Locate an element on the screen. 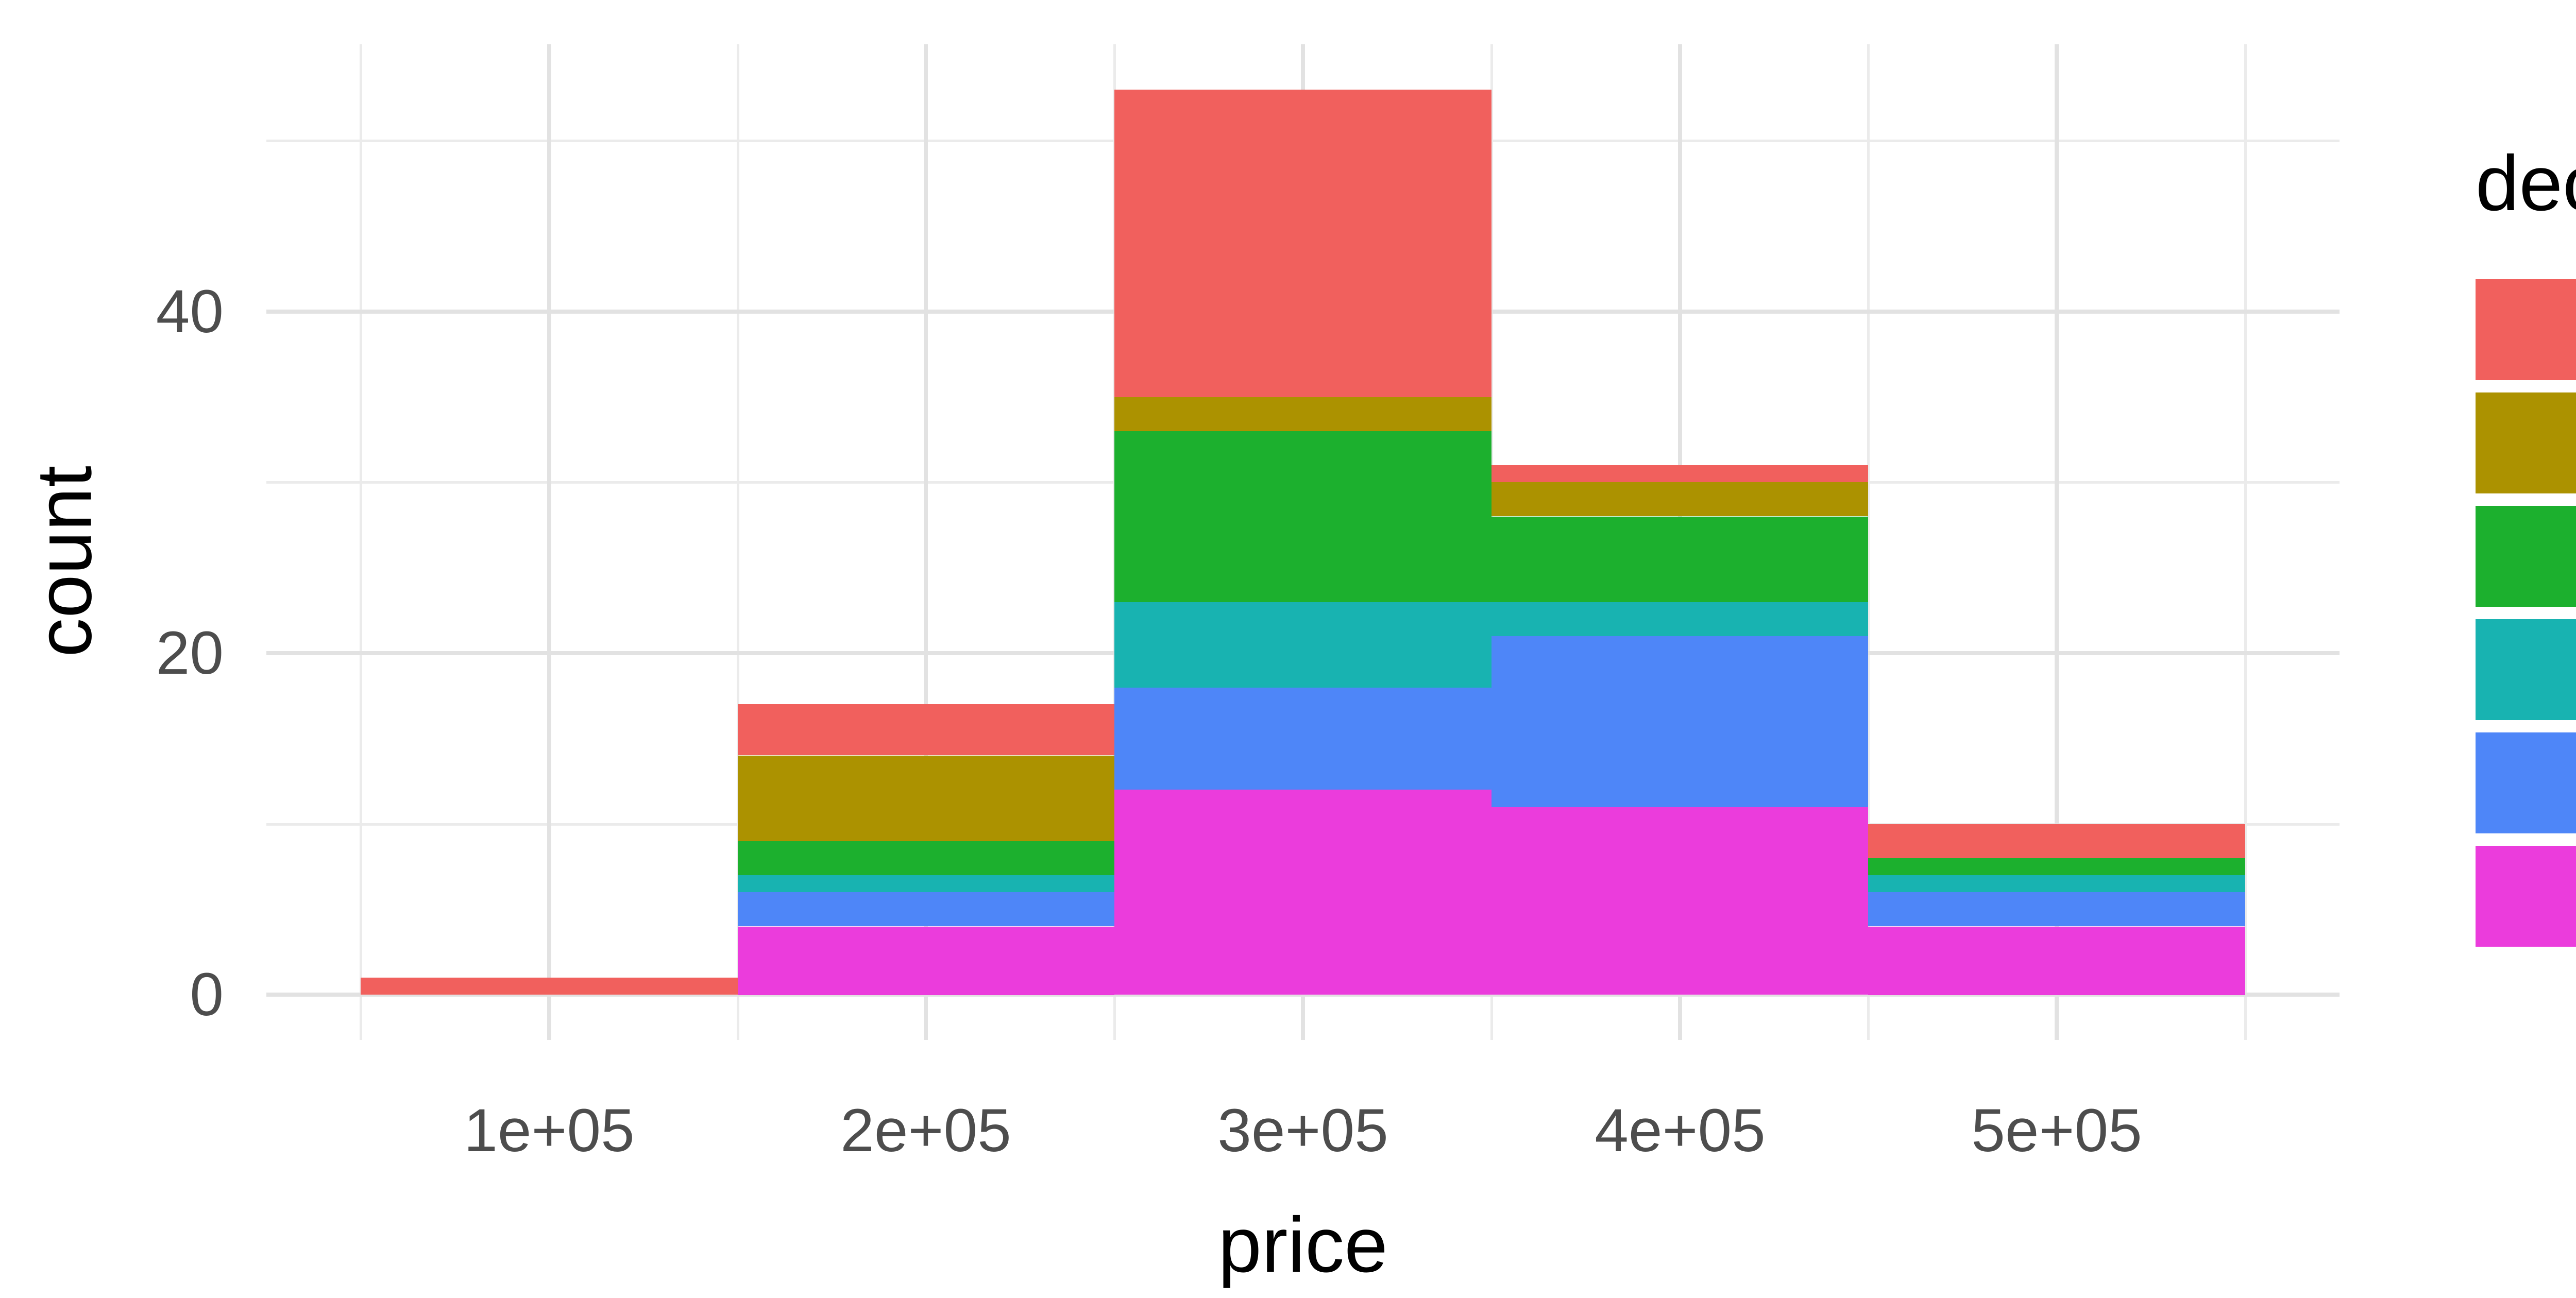  legend-row: 1990 is located at coordinates (2526, 782).